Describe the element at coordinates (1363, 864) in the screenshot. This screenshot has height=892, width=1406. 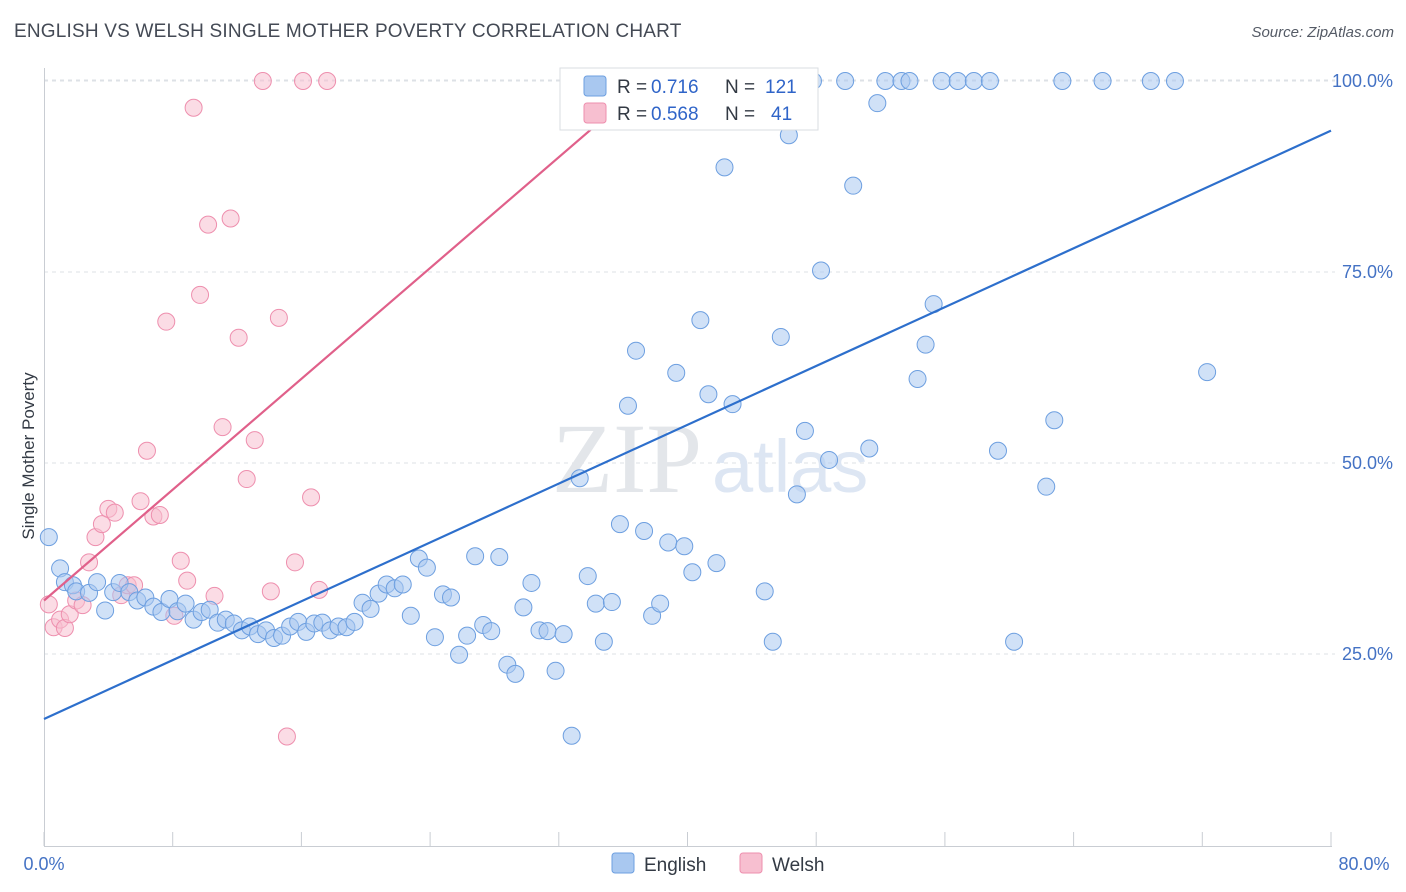
I see `x-tick-label-max: 80.0%` at that location.